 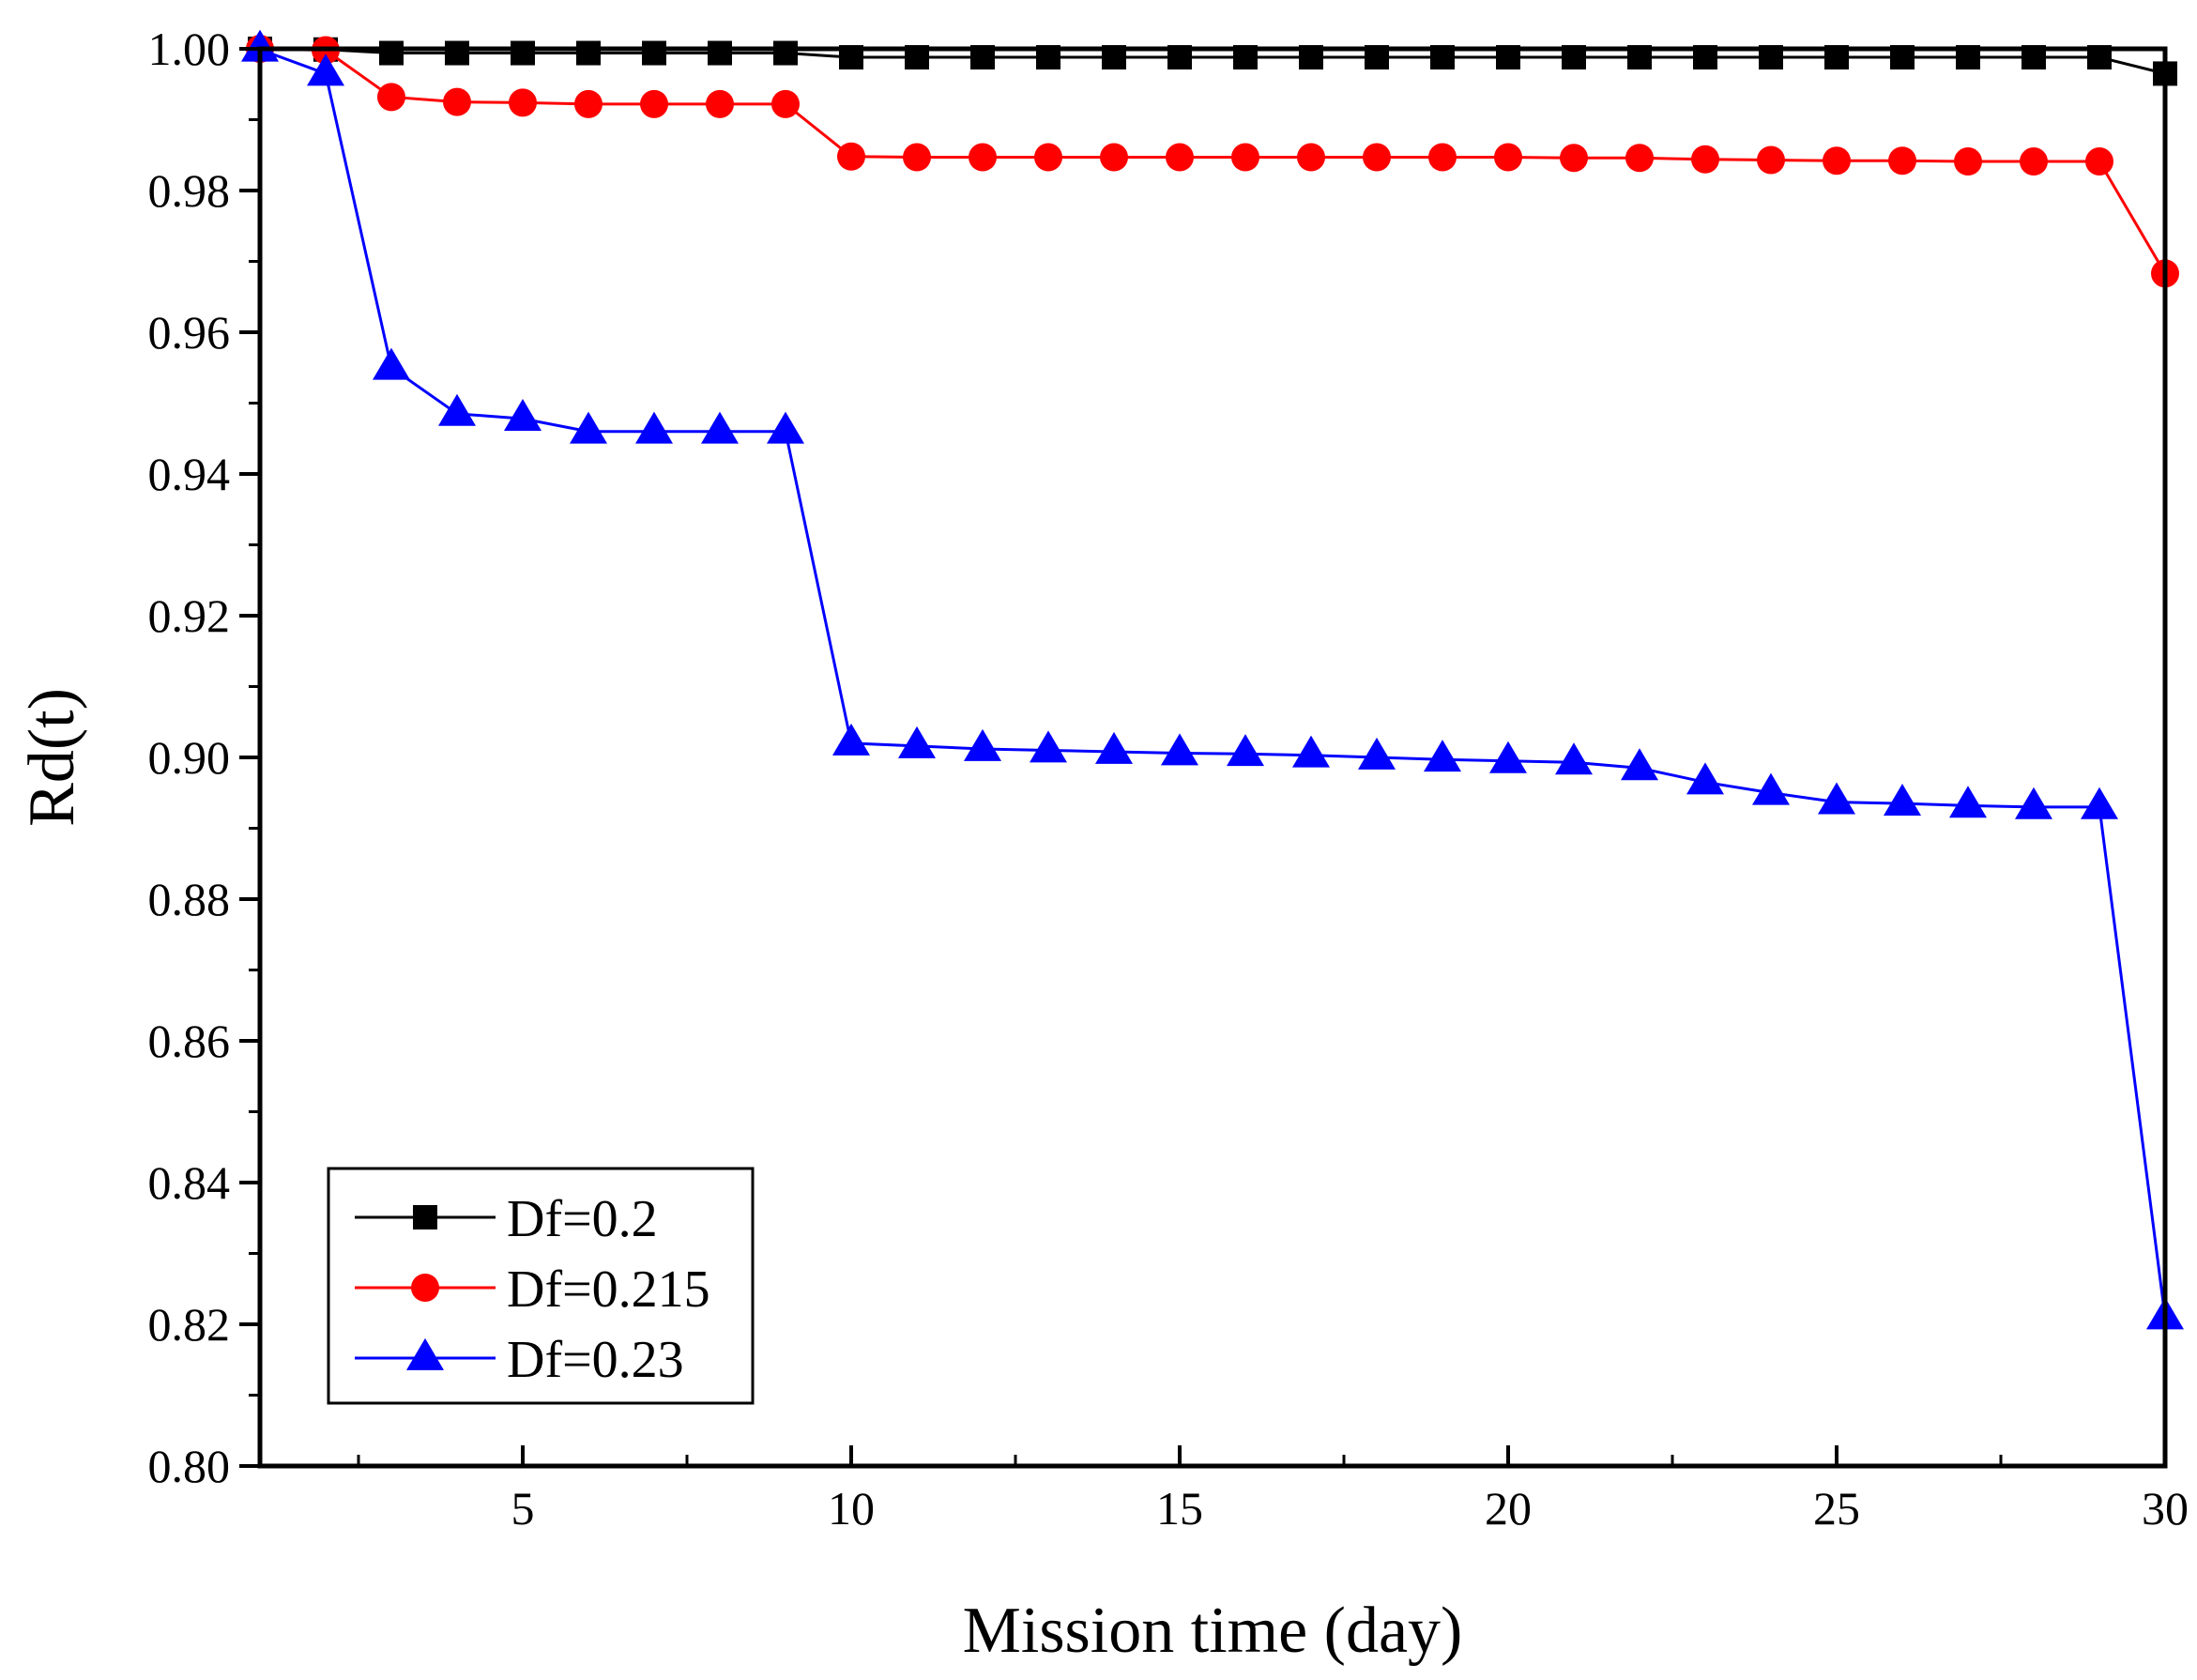 What do you see at coordinates (851, 1508) in the screenshot?
I see `x-tick-label: 10` at bounding box center [851, 1508].